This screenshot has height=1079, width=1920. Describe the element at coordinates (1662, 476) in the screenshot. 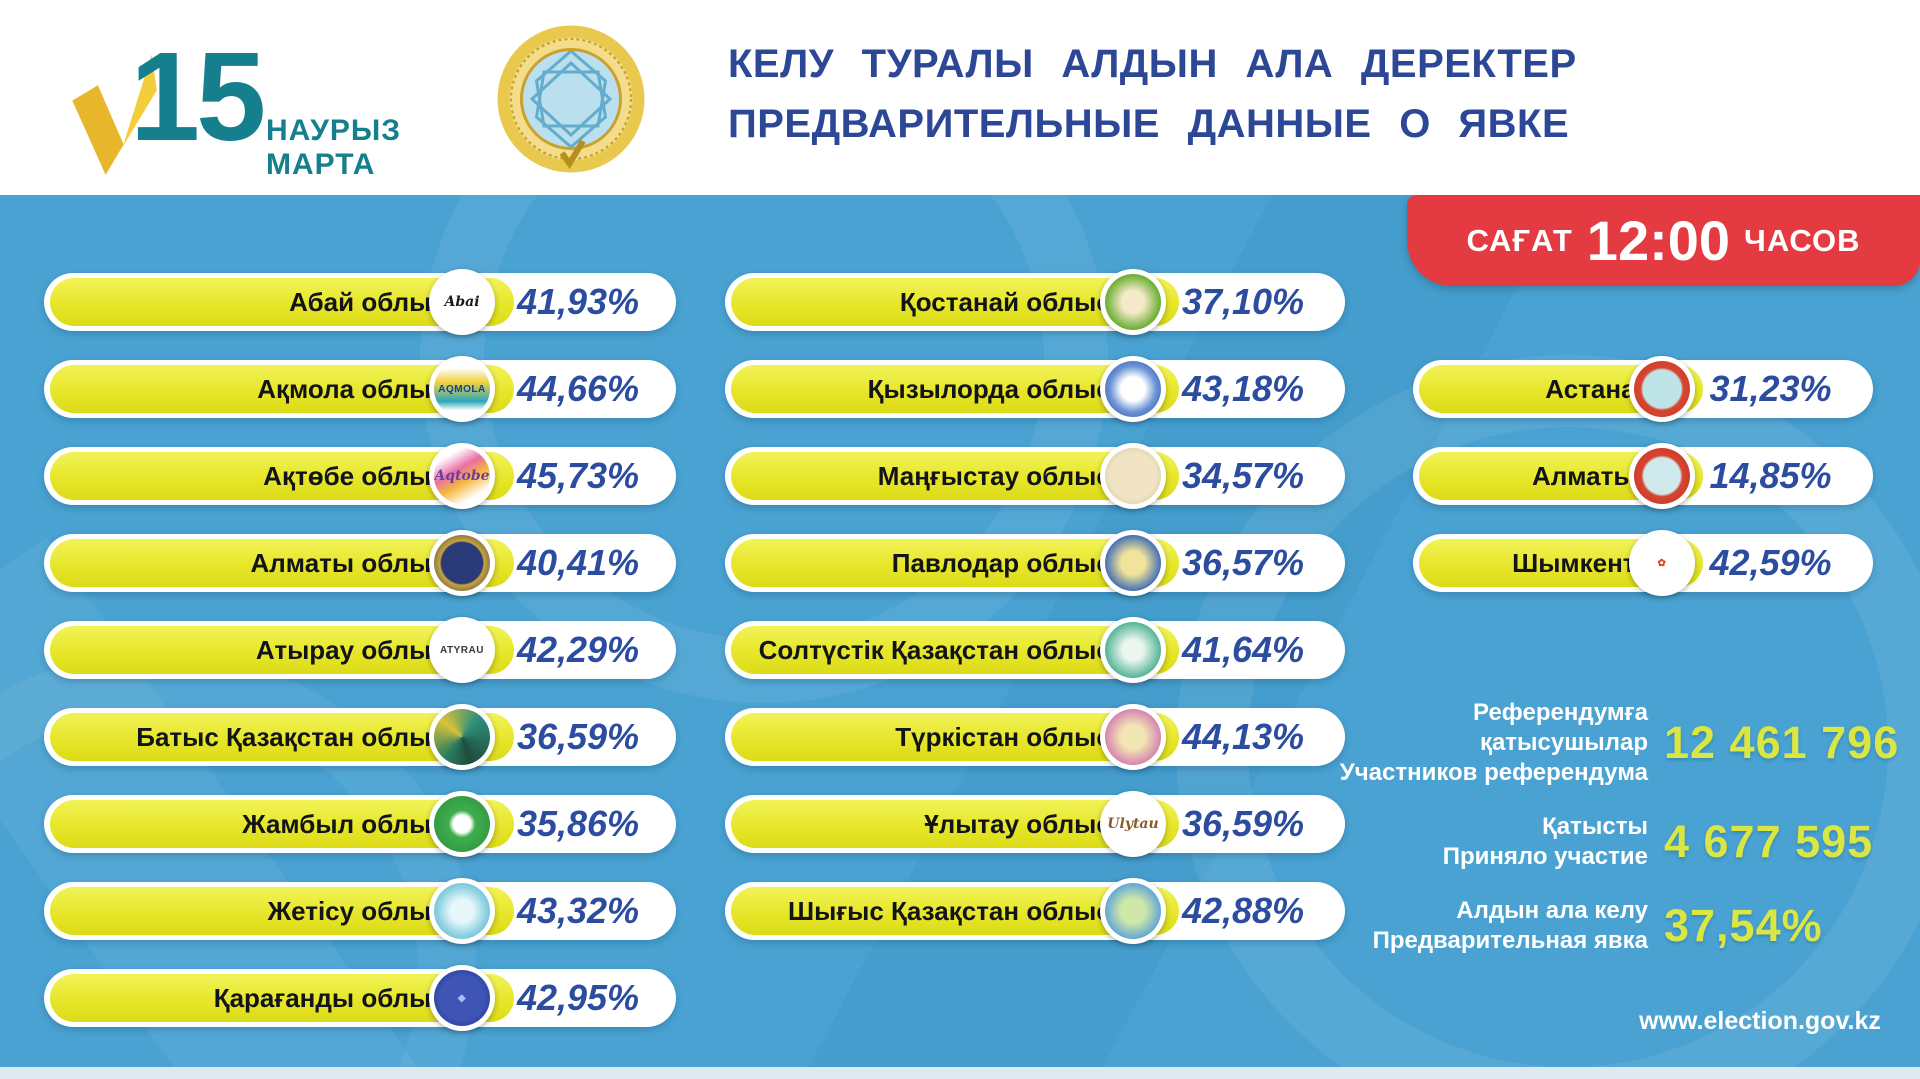

I see `emblem-almaty-city-art` at that location.